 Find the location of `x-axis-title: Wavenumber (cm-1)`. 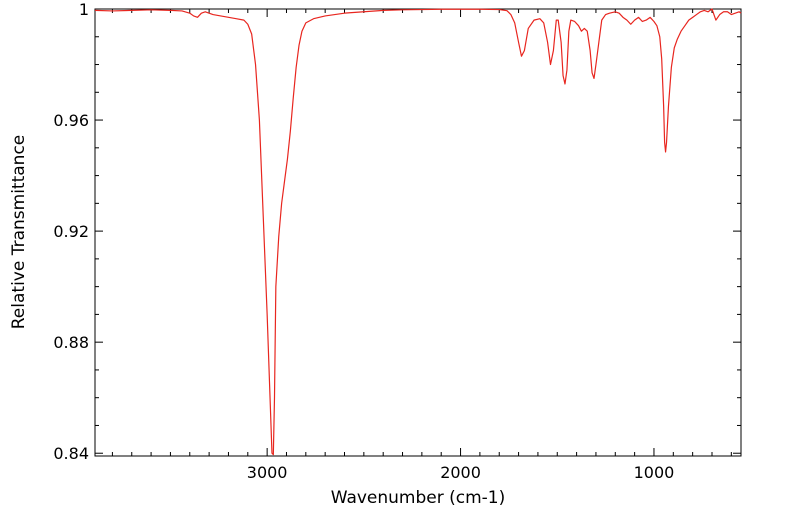

x-axis-title: Wavenumber (cm-1) is located at coordinates (418, 498).